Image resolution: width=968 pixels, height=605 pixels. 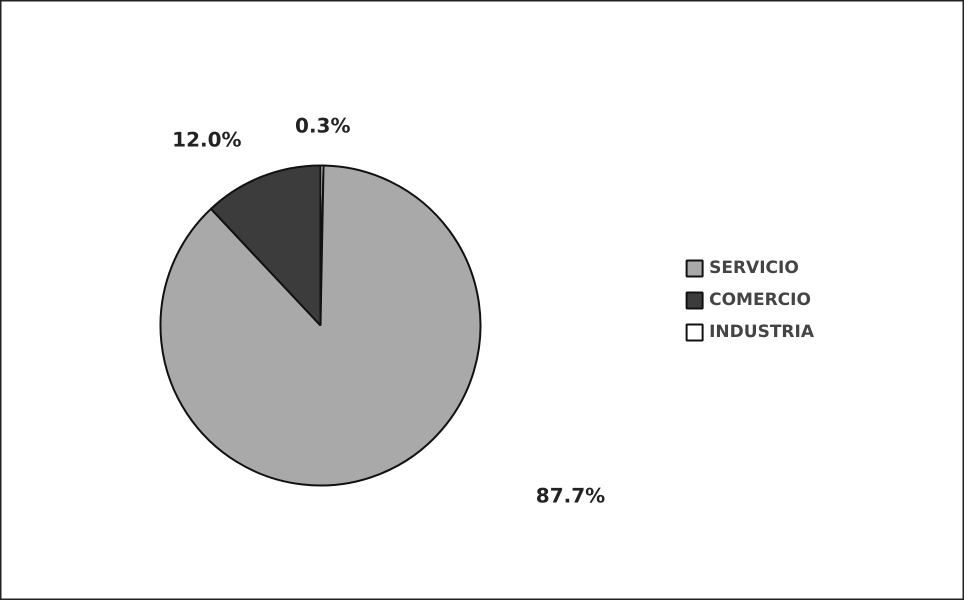 What do you see at coordinates (322, 126) in the screenshot?
I see `data-label: 0.3%` at bounding box center [322, 126].